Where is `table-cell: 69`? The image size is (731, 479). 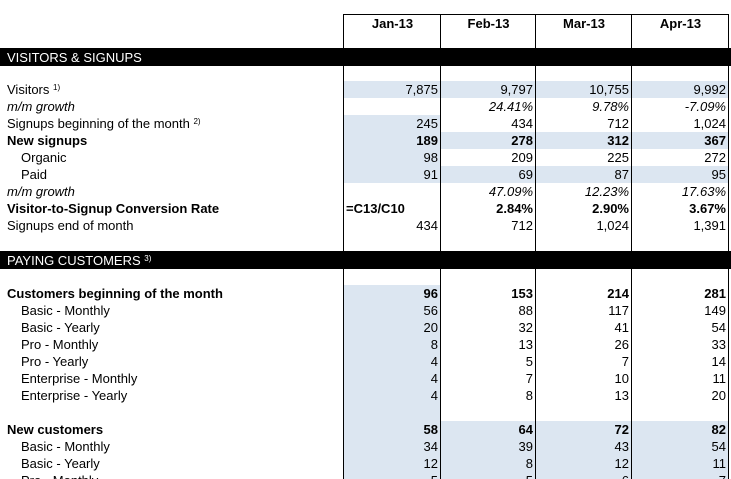 table-cell: 69 is located at coordinates (488, 174).